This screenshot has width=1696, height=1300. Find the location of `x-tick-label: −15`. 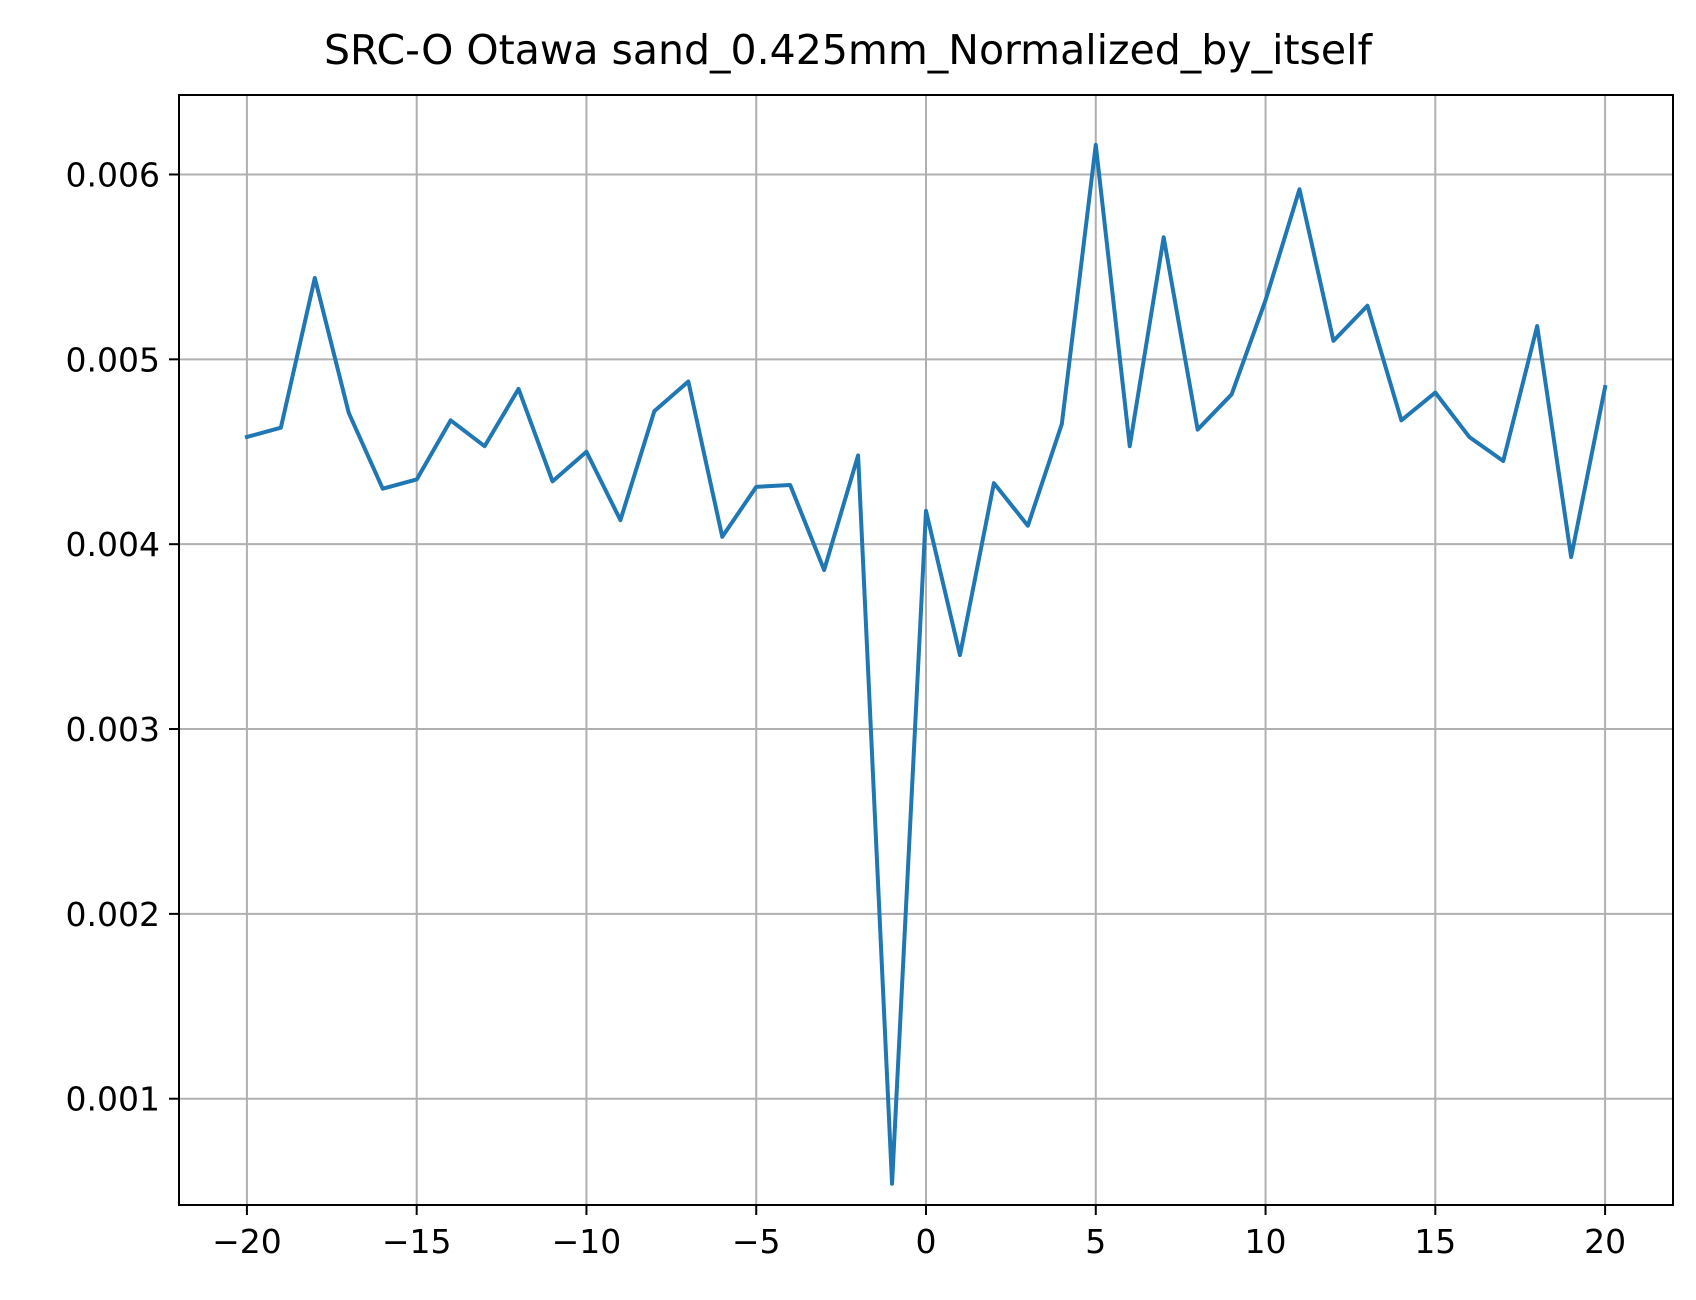

x-tick-label: −15 is located at coordinates (417, 1241).